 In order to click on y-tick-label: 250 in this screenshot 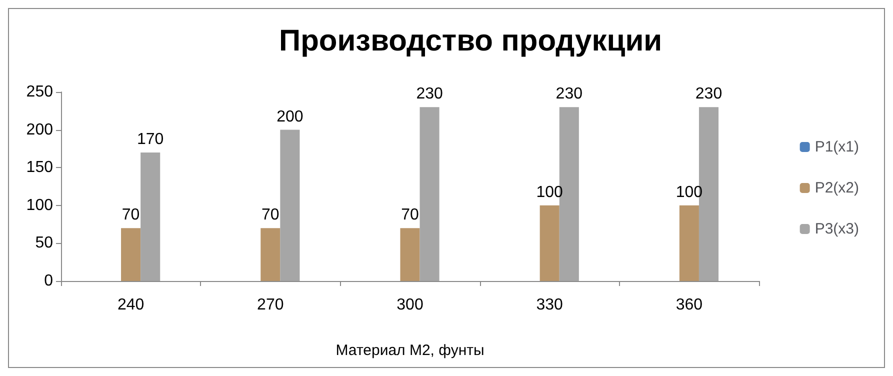, I will do `click(40, 92)`.